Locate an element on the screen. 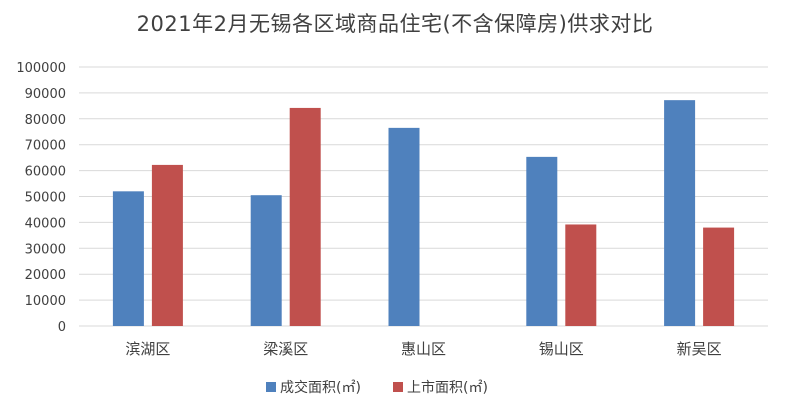 The width and height of the screenshot is (790, 411). y-tick-label: 80000 is located at coordinates (45, 120).